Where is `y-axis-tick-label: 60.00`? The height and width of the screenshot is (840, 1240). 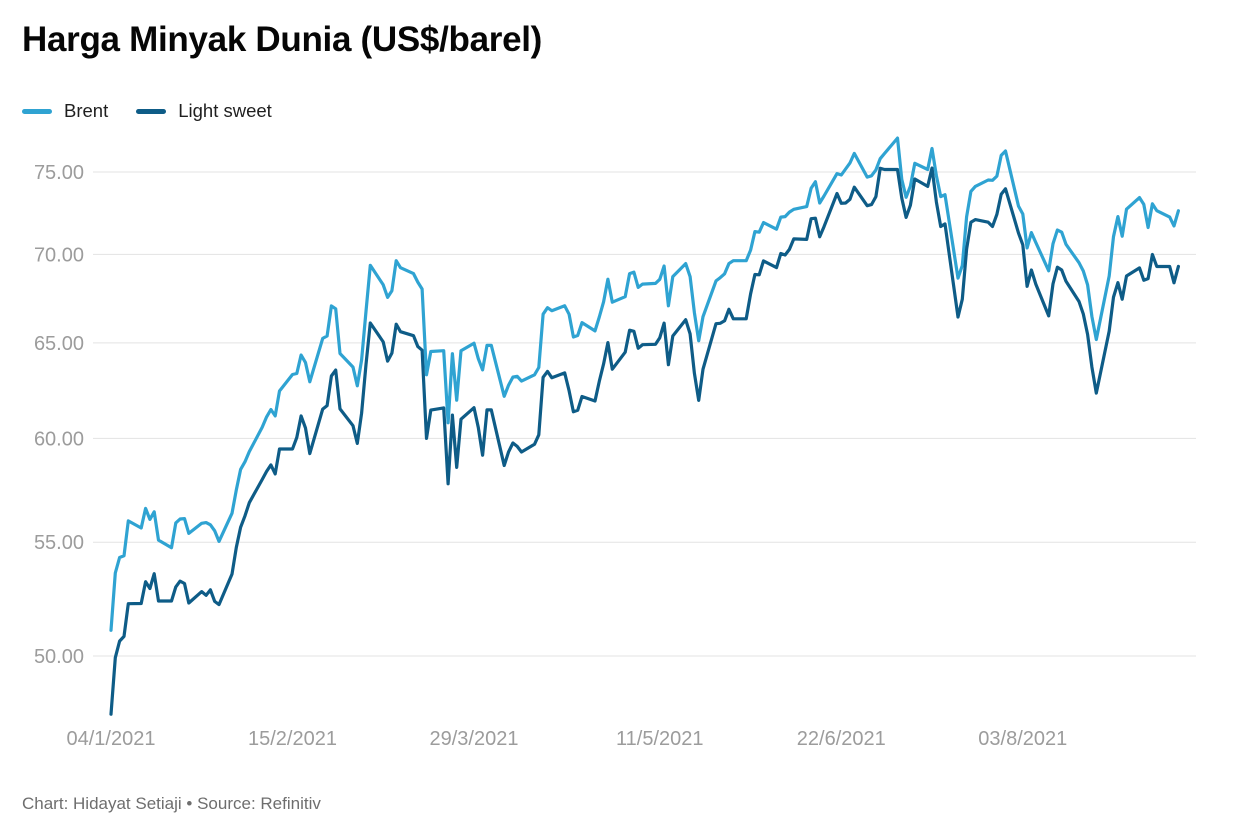 y-axis-tick-label: 60.00 is located at coordinates (59, 439).